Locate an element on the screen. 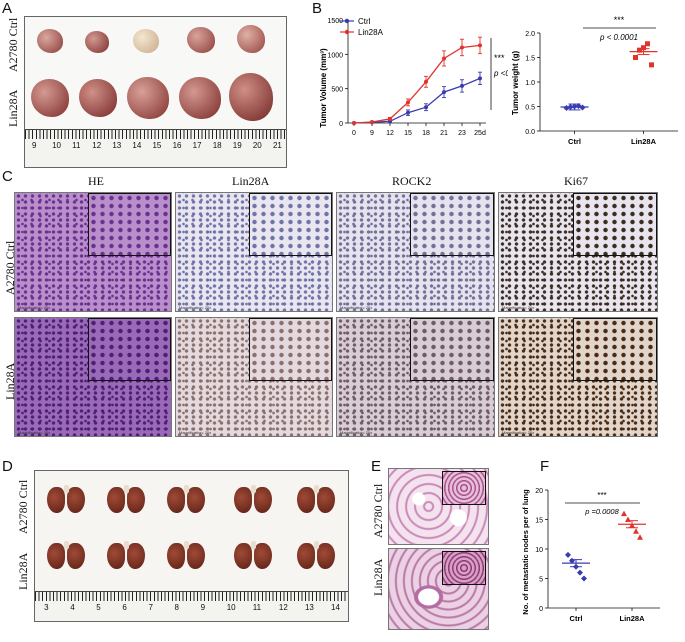  line-x-tick-label: 25d is located at coordinates (480, 133).